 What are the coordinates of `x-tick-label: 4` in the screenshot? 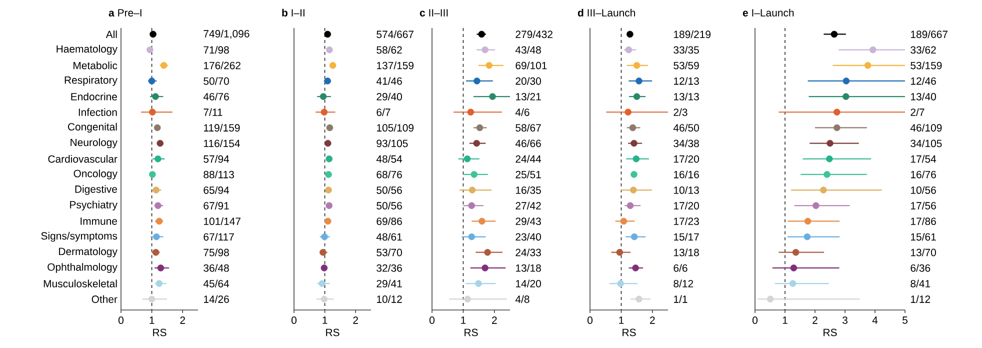 It's located at (875, 320).